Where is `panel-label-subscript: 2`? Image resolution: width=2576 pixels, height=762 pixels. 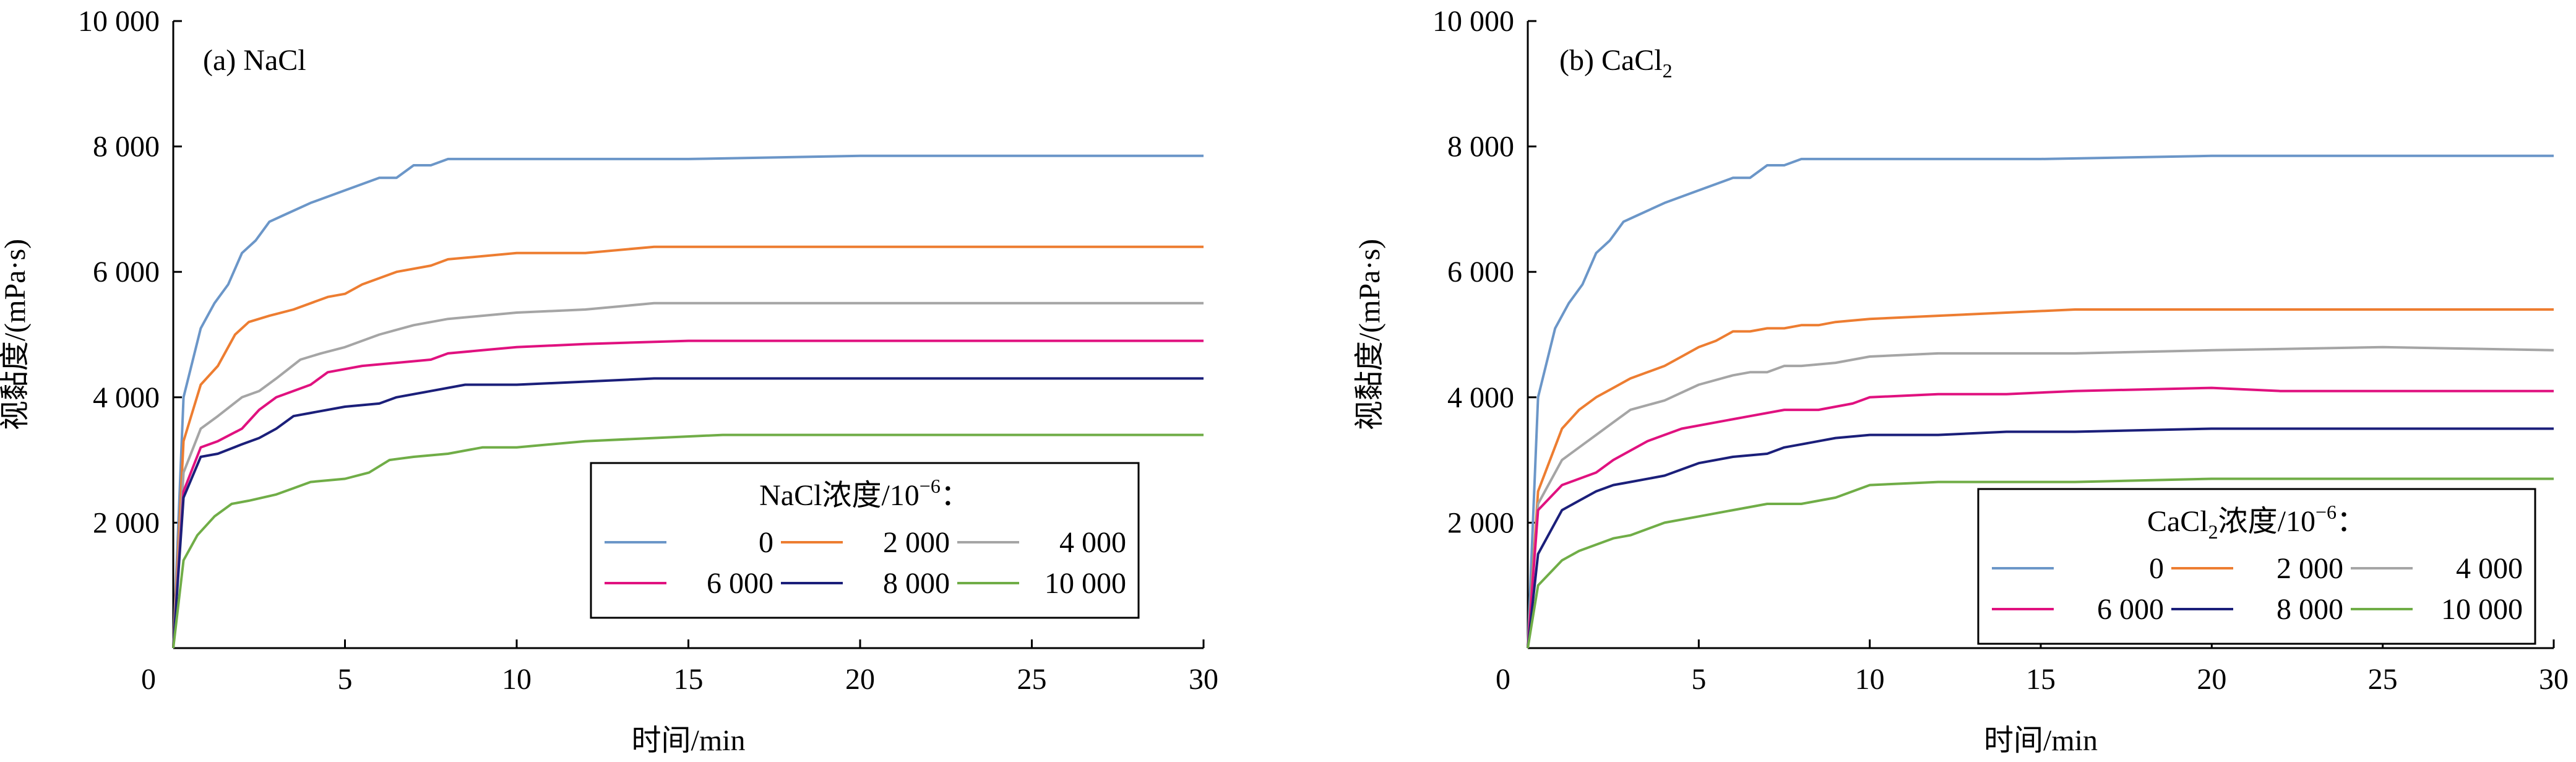
panel-label-subscript: 2 is located at coordinates (1668, 70).